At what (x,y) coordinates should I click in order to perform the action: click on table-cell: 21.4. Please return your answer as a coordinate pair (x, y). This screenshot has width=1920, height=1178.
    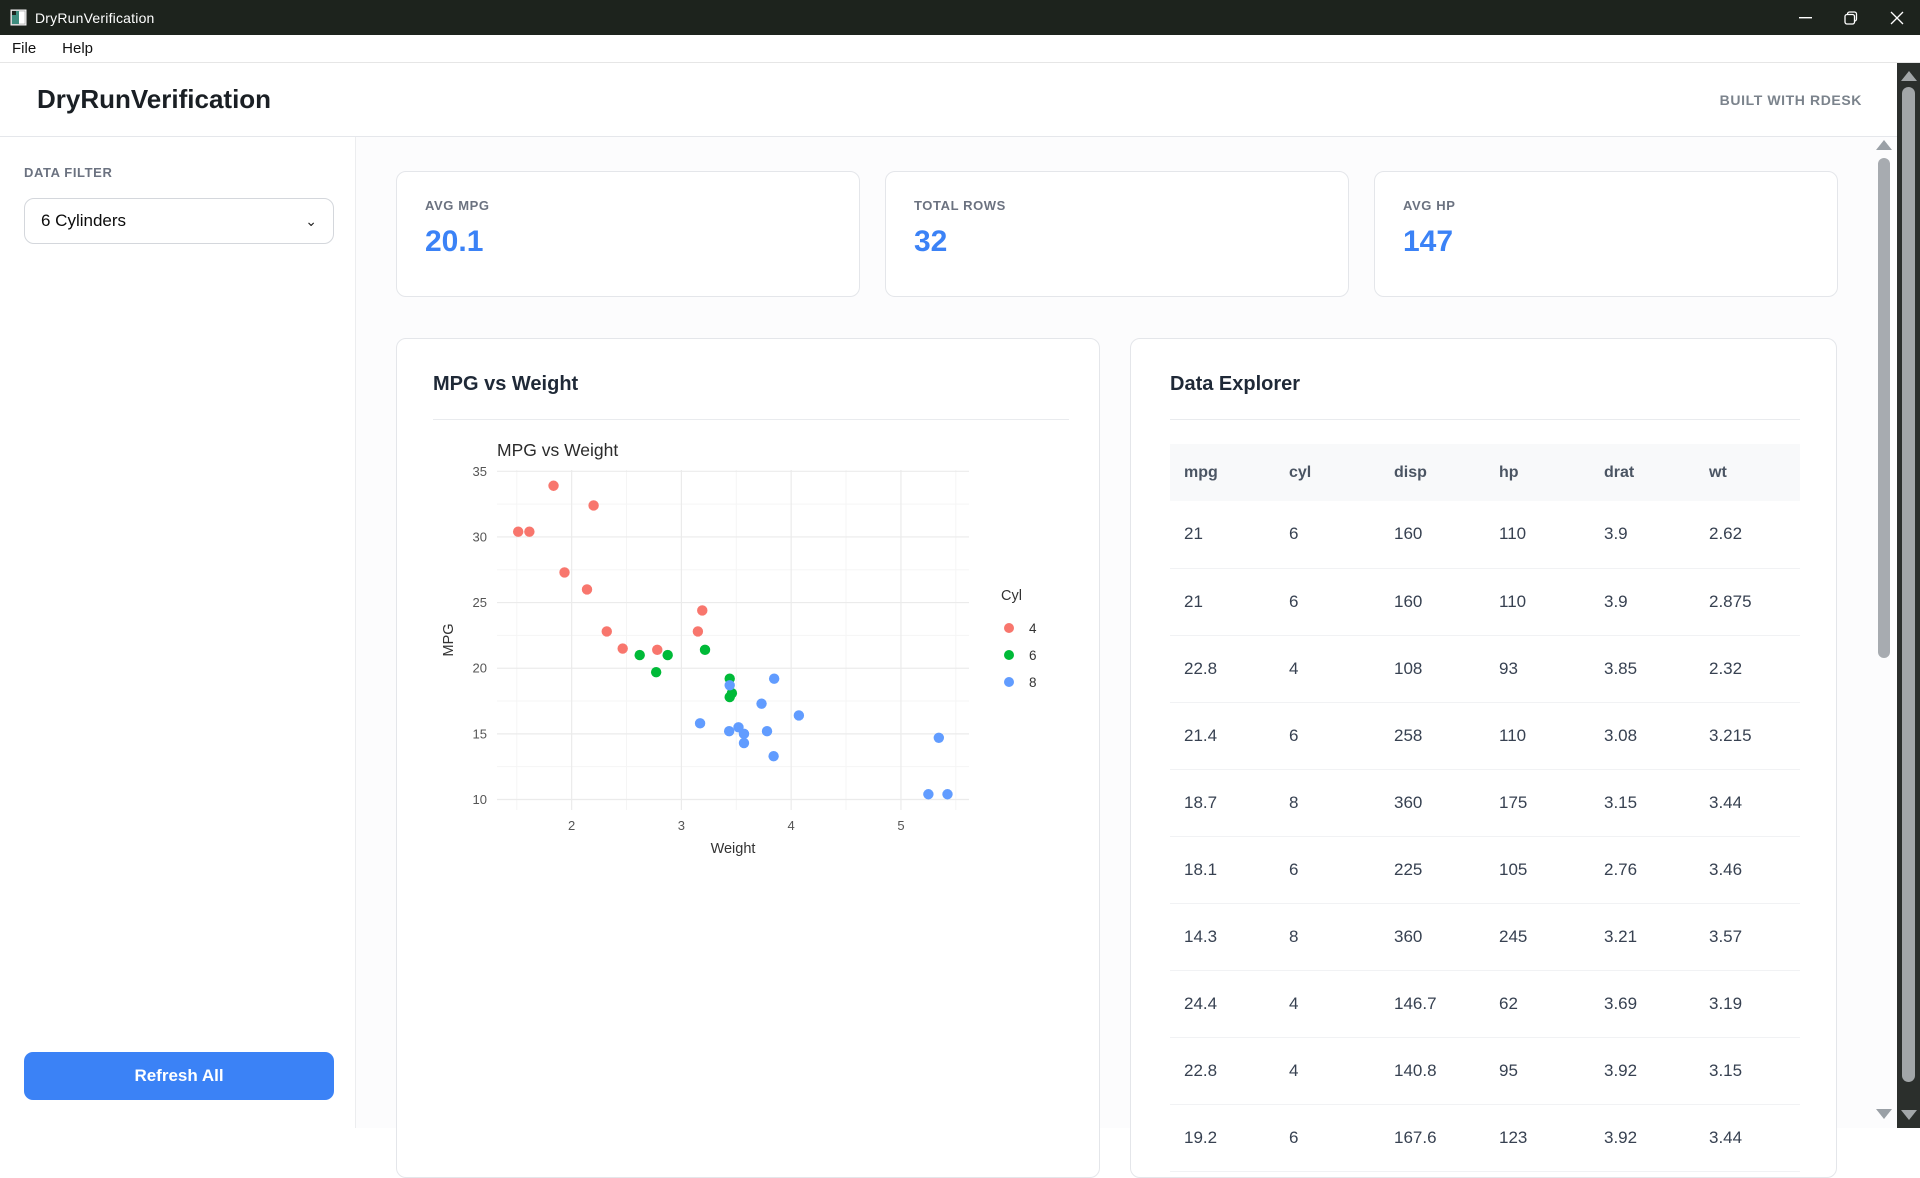
    Looking at the image, I should click on (1222, 736).